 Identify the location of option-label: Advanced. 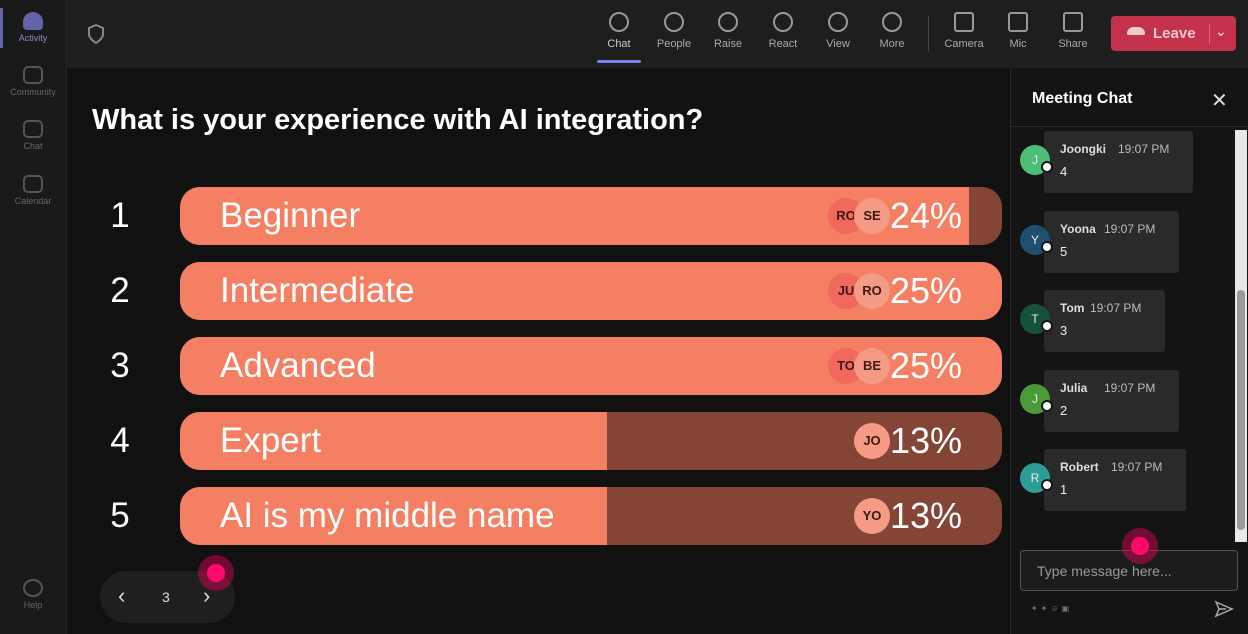
(298, 365).